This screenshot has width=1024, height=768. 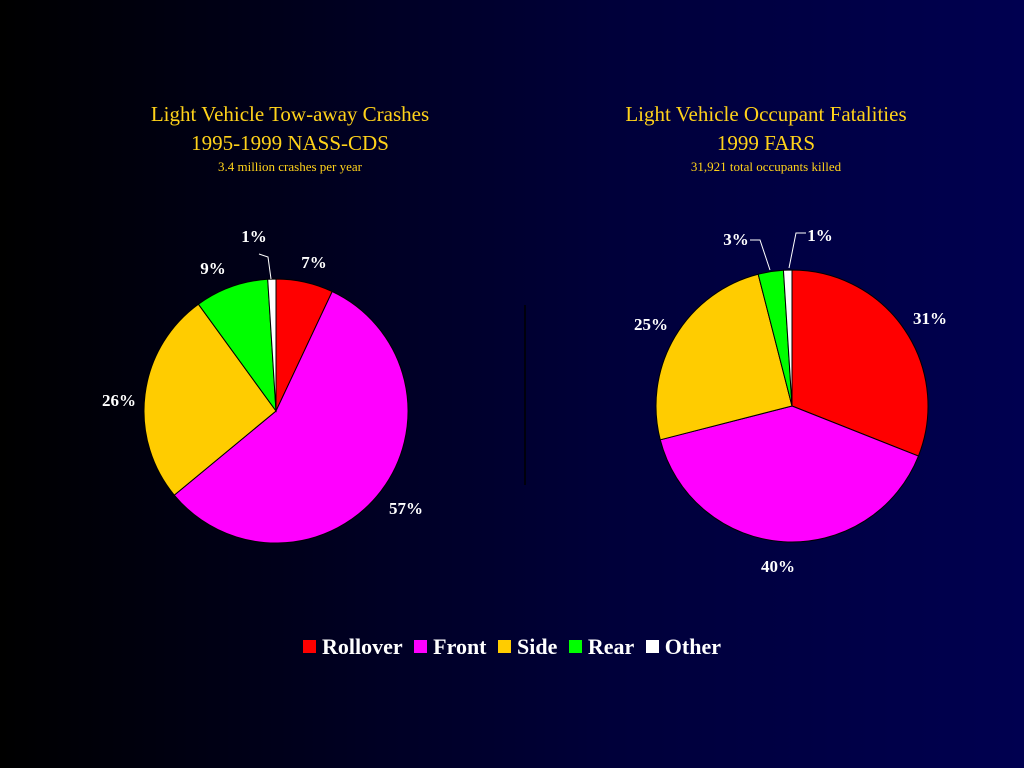 I want to click on pie1-label-side: 25%, so click(x=651, y=324).